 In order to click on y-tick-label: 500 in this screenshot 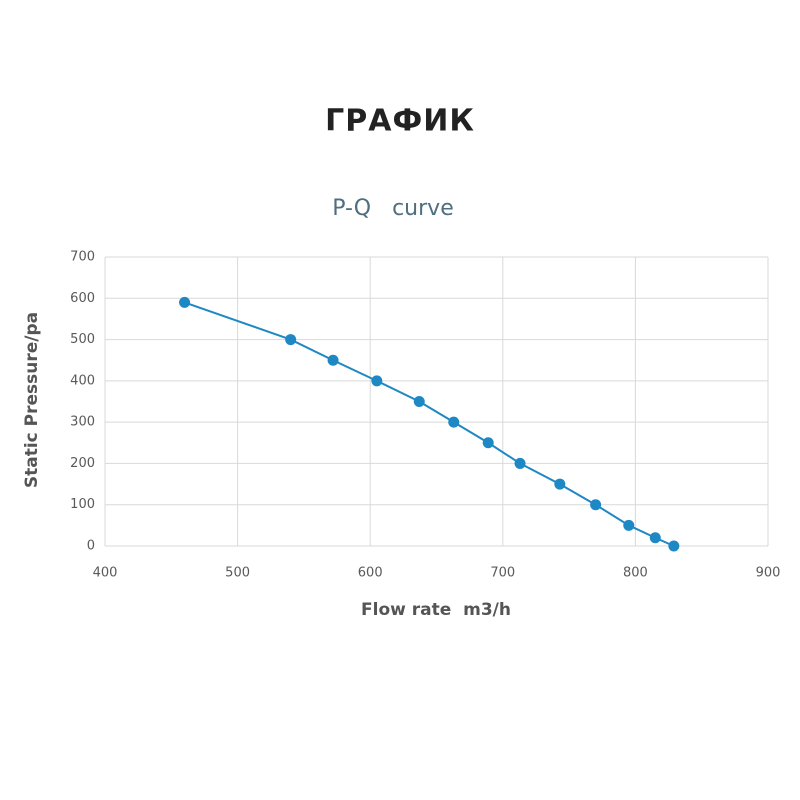, I will do `click(82, 339)`.